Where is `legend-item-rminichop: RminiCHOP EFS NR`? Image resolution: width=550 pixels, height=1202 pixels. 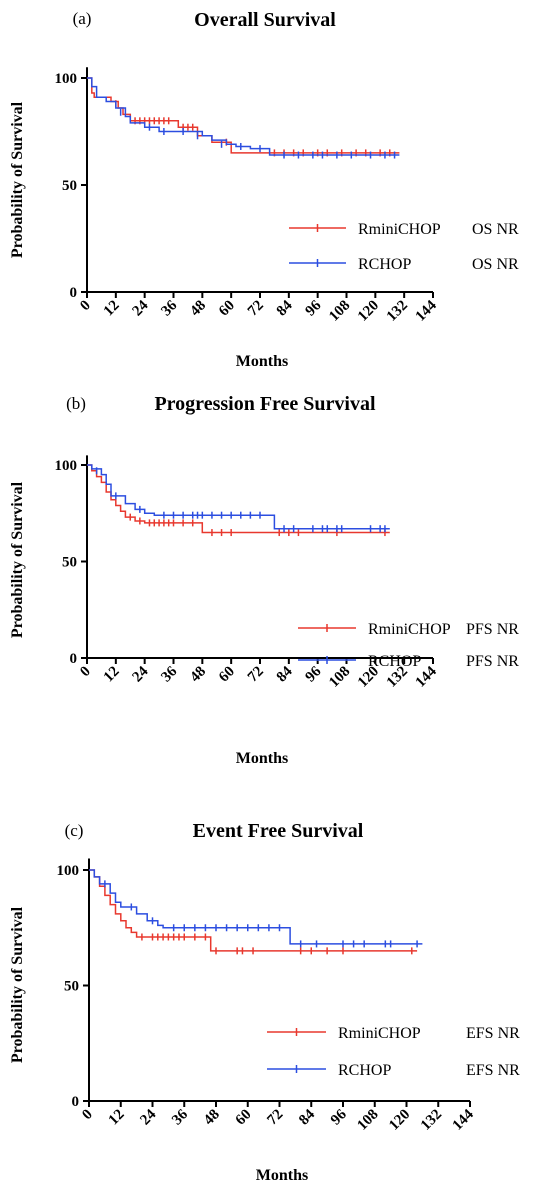 legend-item-rminichop: RminiCHOP EFS NR is located at coordinates (393, 1033).